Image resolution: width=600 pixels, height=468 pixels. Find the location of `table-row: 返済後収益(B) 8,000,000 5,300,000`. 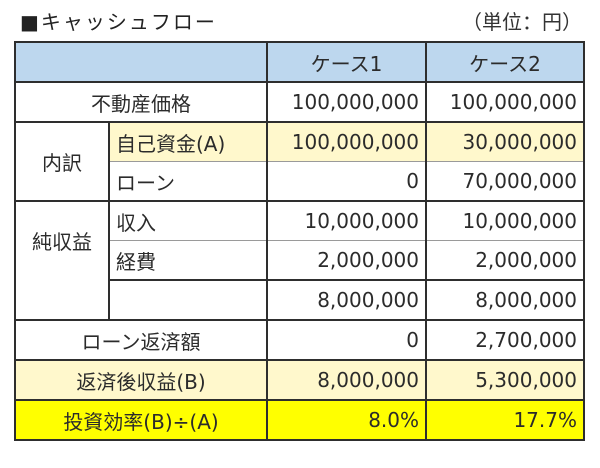

table-row: 返済後収益(B) 8,000,000 5,300,000 is located at coordinates (299, 380).